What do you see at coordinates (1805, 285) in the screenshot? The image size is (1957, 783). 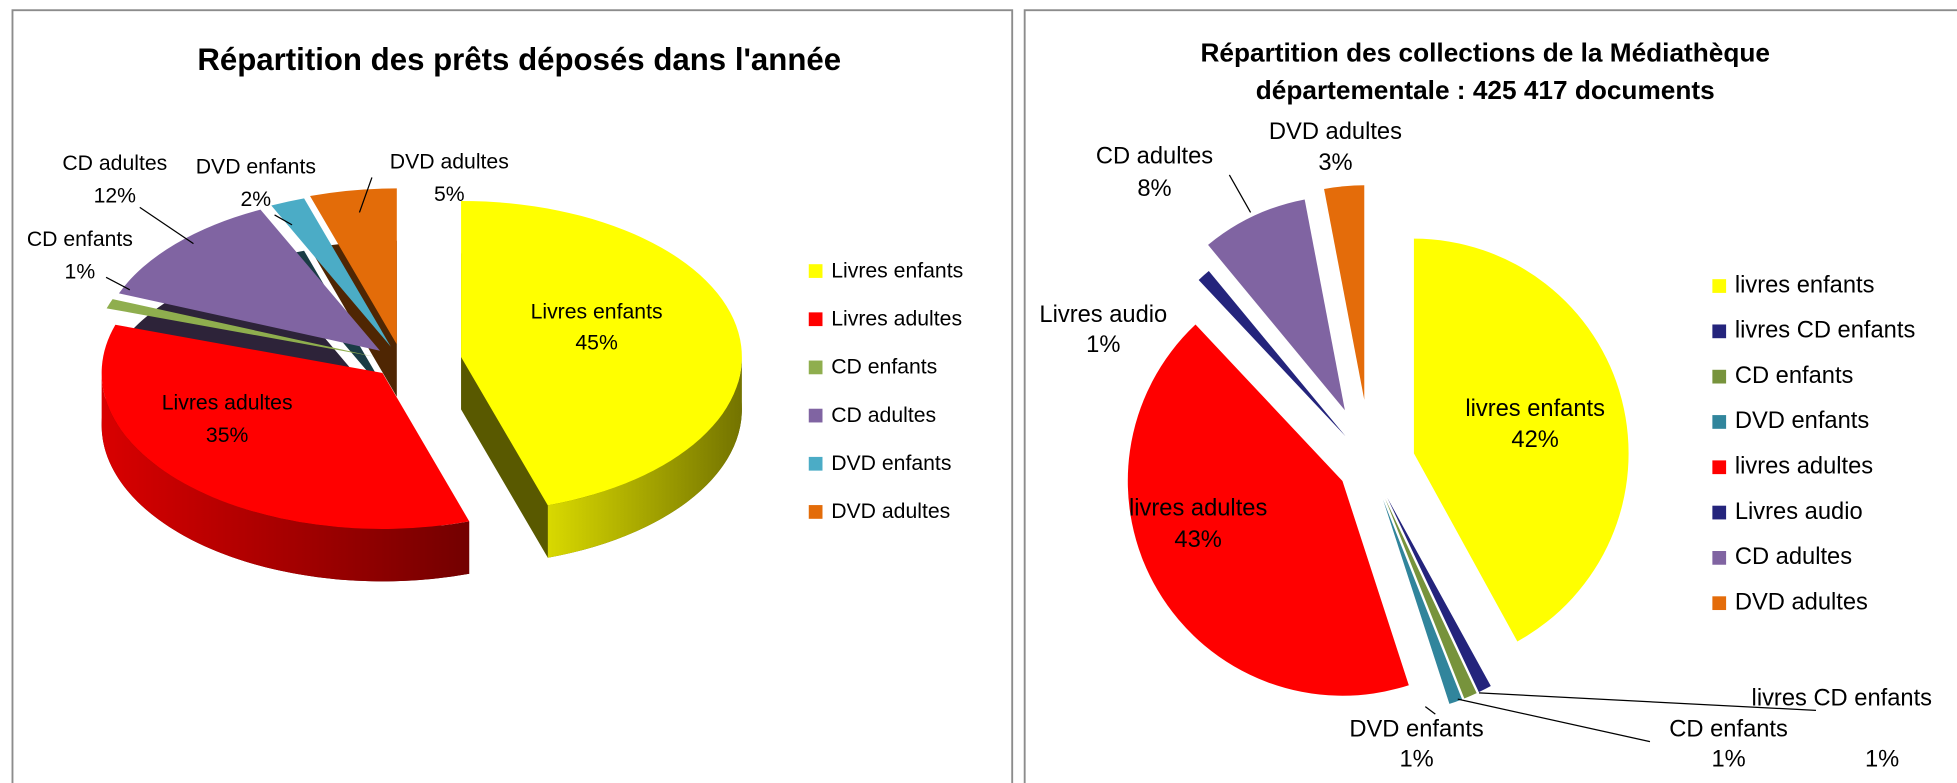 I see `legend-label: livres enfants` at bounding box center [1805, 285].